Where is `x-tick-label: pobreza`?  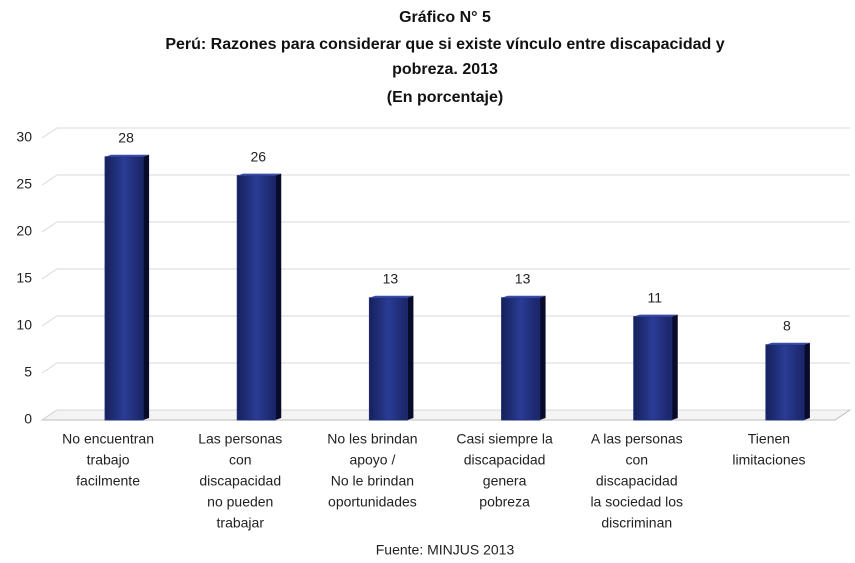
x-tick-label: pobreza is located at coordinates (504, 502).